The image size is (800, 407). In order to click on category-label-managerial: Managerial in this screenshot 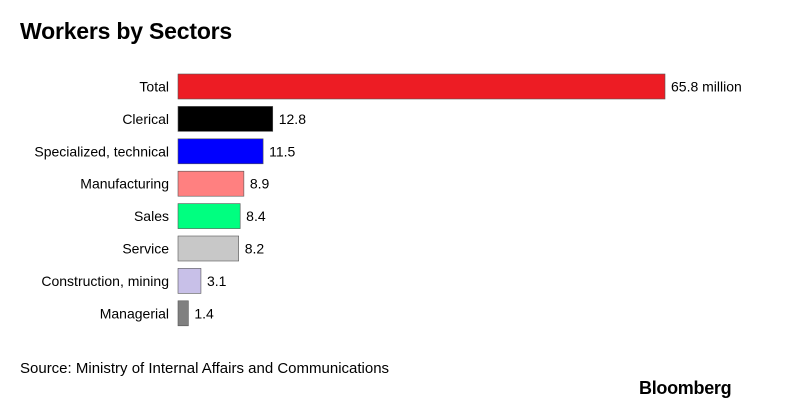, I will do `click(134, 313)`.